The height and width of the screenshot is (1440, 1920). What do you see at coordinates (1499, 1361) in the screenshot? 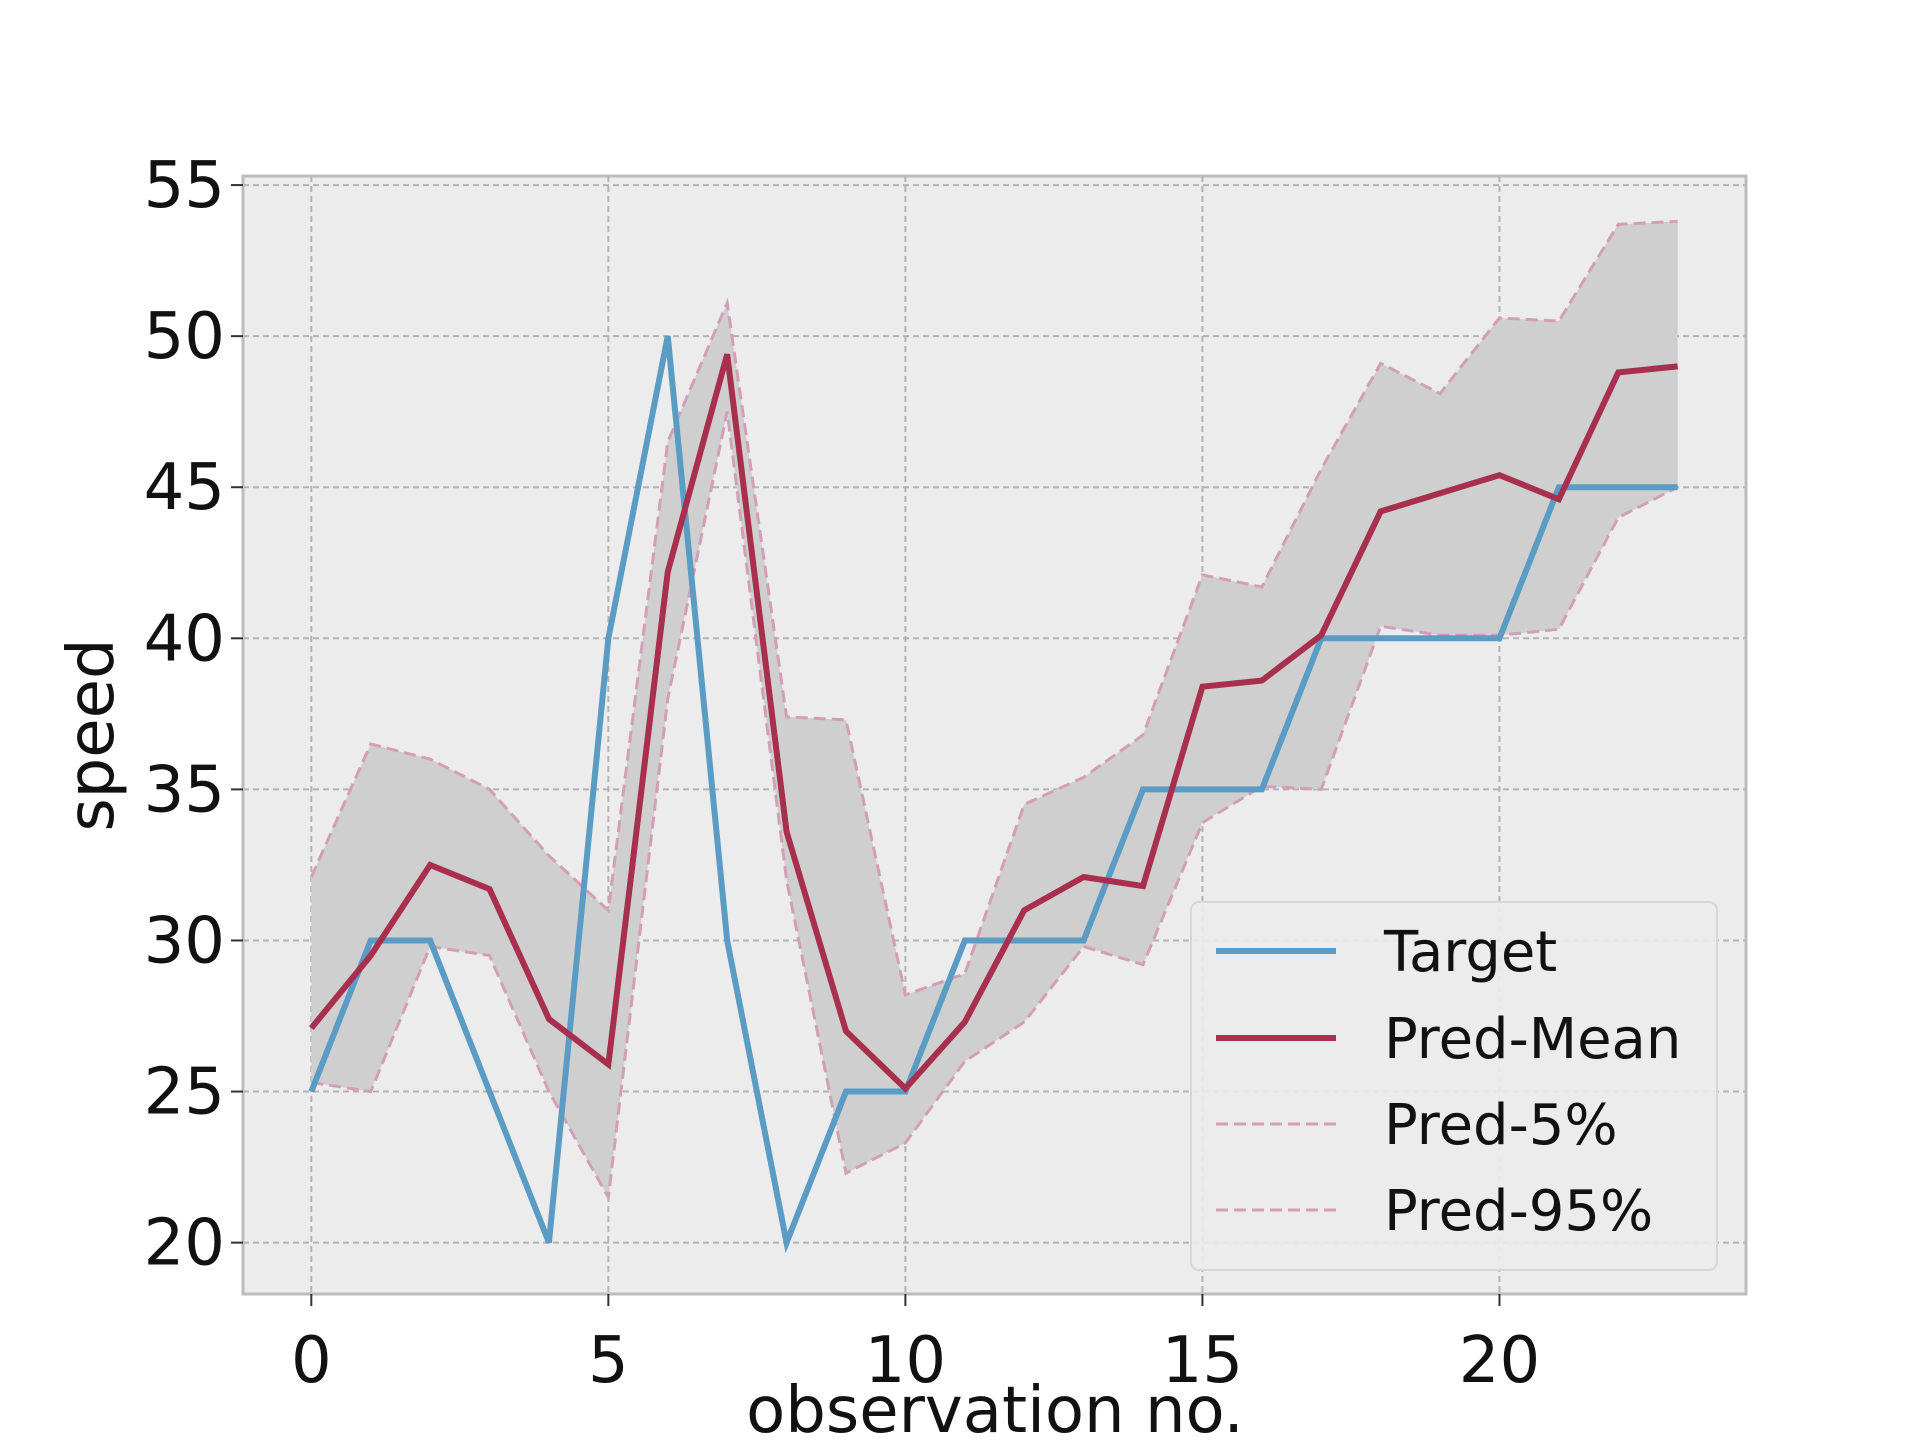
I see `x-tick-label: 20` at bounding box center [1499, 1361].